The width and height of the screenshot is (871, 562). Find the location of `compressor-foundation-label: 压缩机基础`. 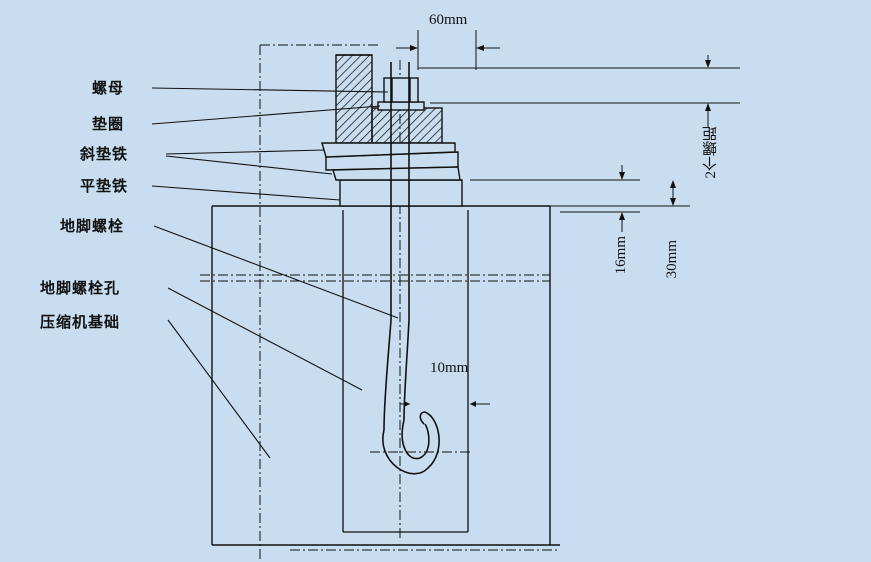

compressor-foundation-label: 压缩机基础 is located at coordinates (80, 322).